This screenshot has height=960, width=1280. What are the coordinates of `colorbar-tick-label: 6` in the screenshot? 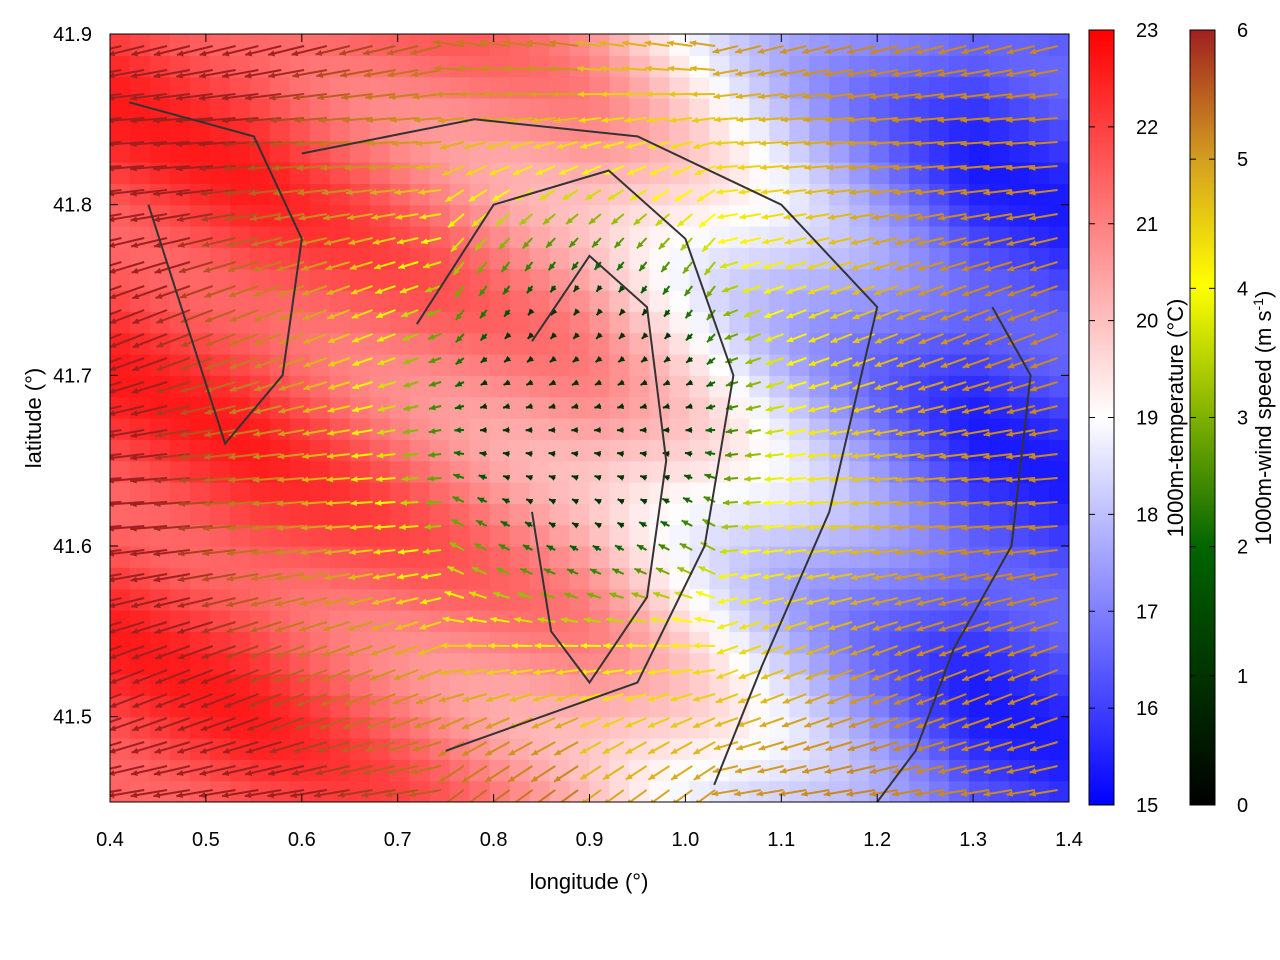 It's located at (1242, 31).